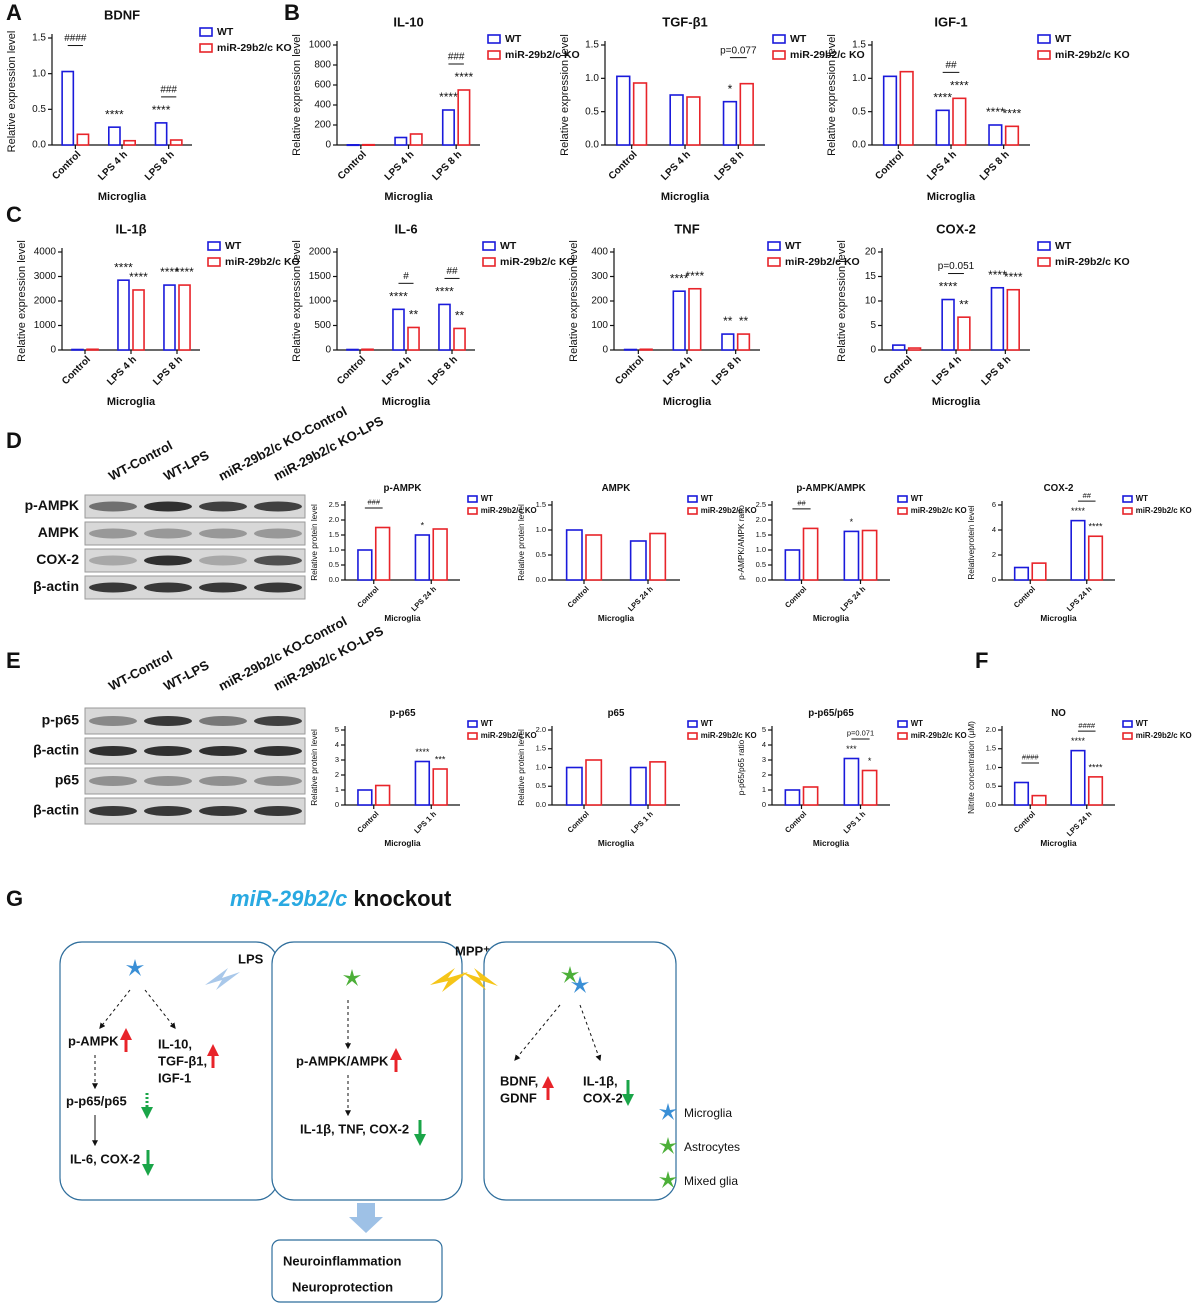  Describe the element at coordinates (175, 1043) in the screenshot. I see `pathway-text: IL-10,` at that location.